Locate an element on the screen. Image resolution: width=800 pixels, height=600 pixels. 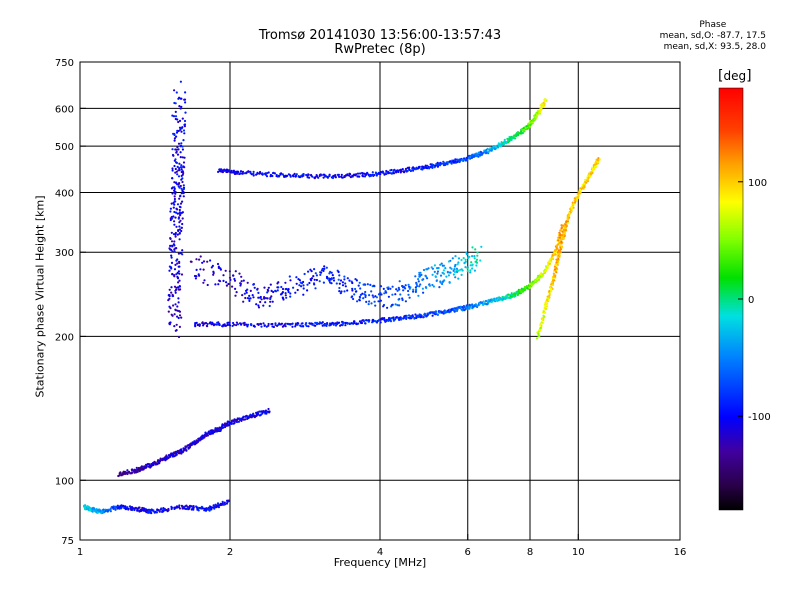
y-axis-label: Stationary phase Virtual Height [km] is located at coordinates (40, 296).